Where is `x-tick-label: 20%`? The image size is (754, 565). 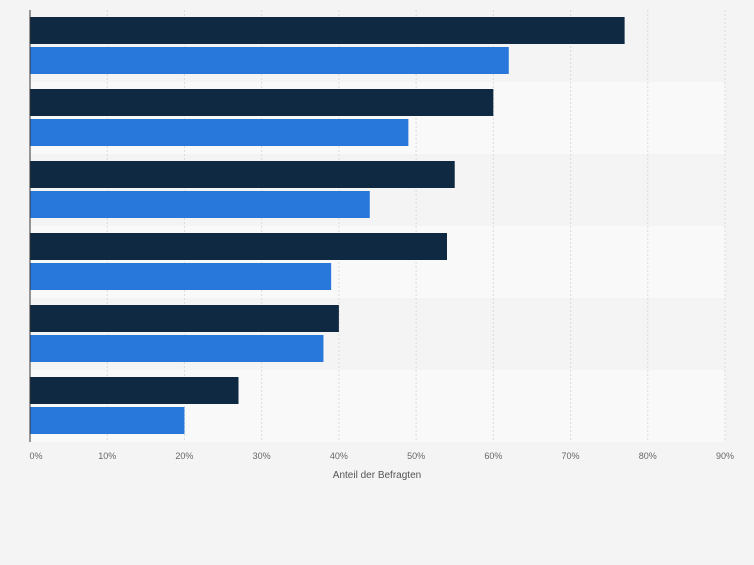
x-tick-label: 20% is located at coordinates (184, 456).